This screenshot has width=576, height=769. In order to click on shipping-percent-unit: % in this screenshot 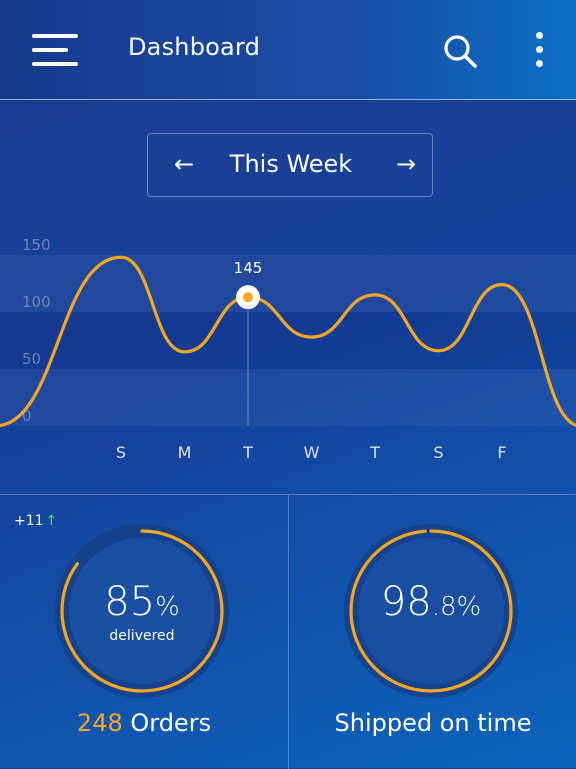, I will do `click(469, 607)`.